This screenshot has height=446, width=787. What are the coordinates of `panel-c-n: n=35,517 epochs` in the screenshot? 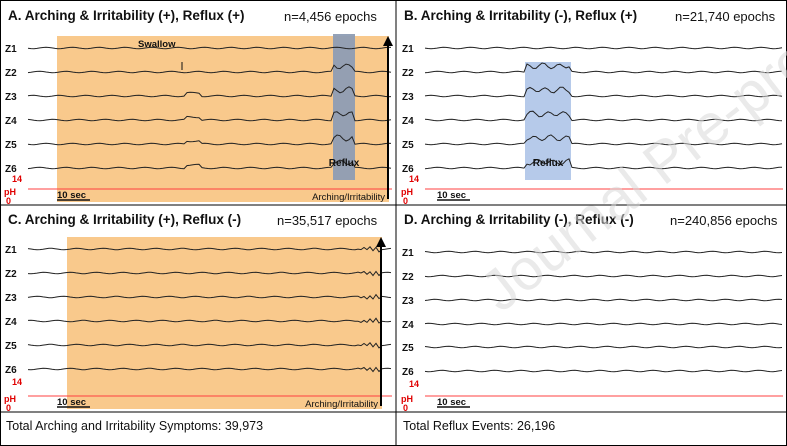 It's located at (327, 220).